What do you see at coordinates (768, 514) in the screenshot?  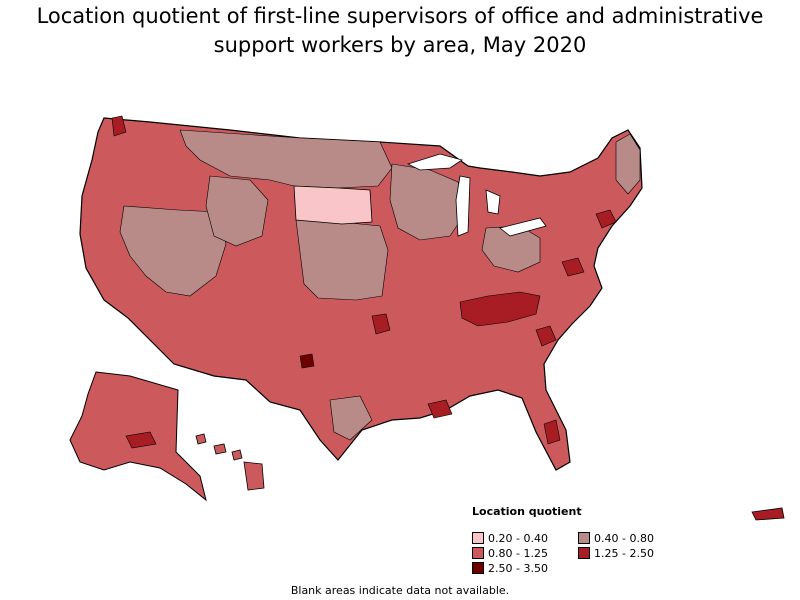 I see `puerto-rico` at bounding box center [768, 514].